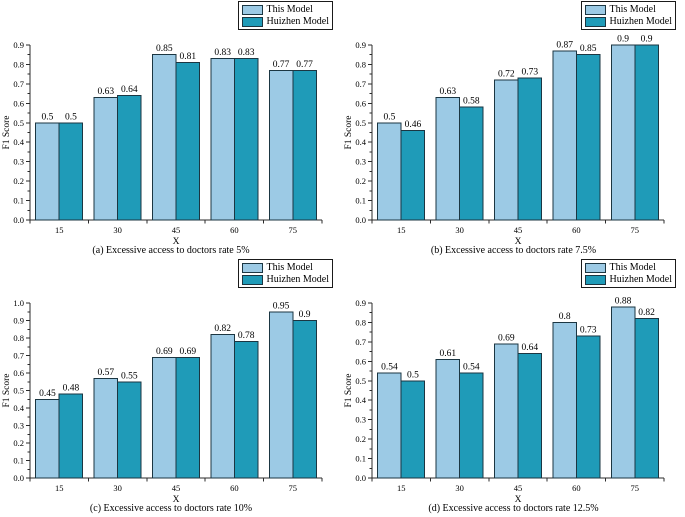 The height and width of the screenshot is (517, 685). I want to click on bar-value-label: 0.61, so click(448, 354).